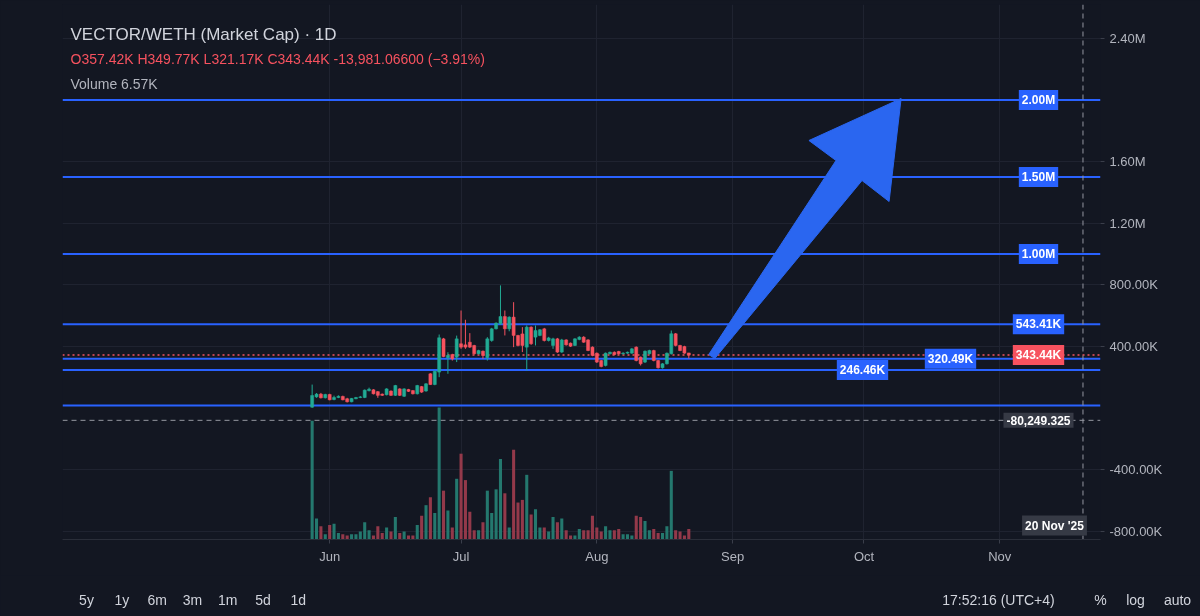  What do you see at coordinates (1038, 253) in the screenshot?
I see `ref-line-label: 1.00M` at bounding box center [1038, 253].